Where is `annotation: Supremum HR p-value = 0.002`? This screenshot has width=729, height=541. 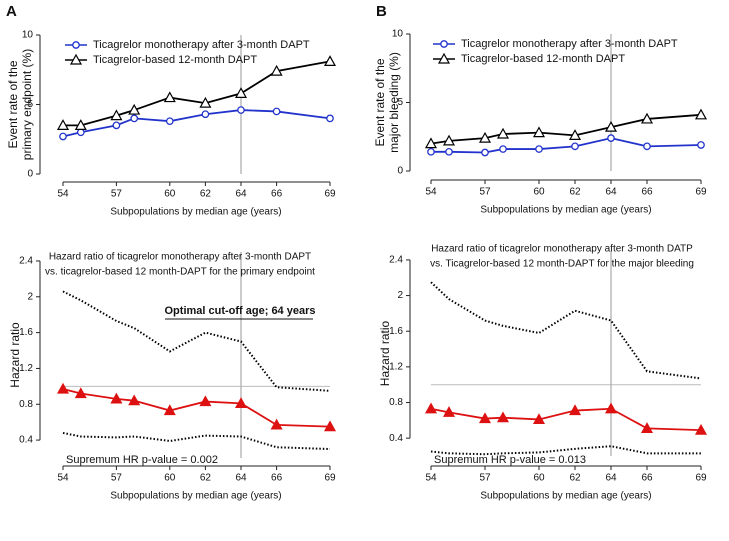 annotation: Supremum HR p-value = 0.002 is located at coordinates (142, 460).